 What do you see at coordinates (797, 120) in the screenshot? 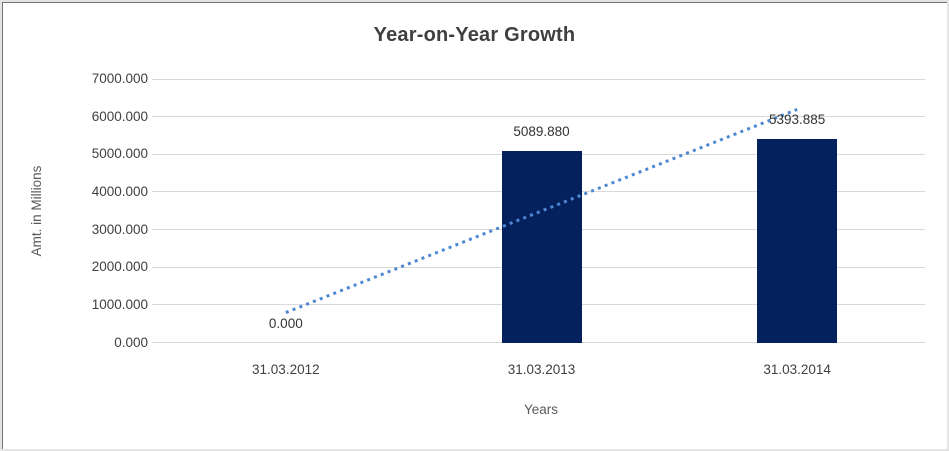
I see `bar-data-label: 5393.885` at bounding box center [797, 120].